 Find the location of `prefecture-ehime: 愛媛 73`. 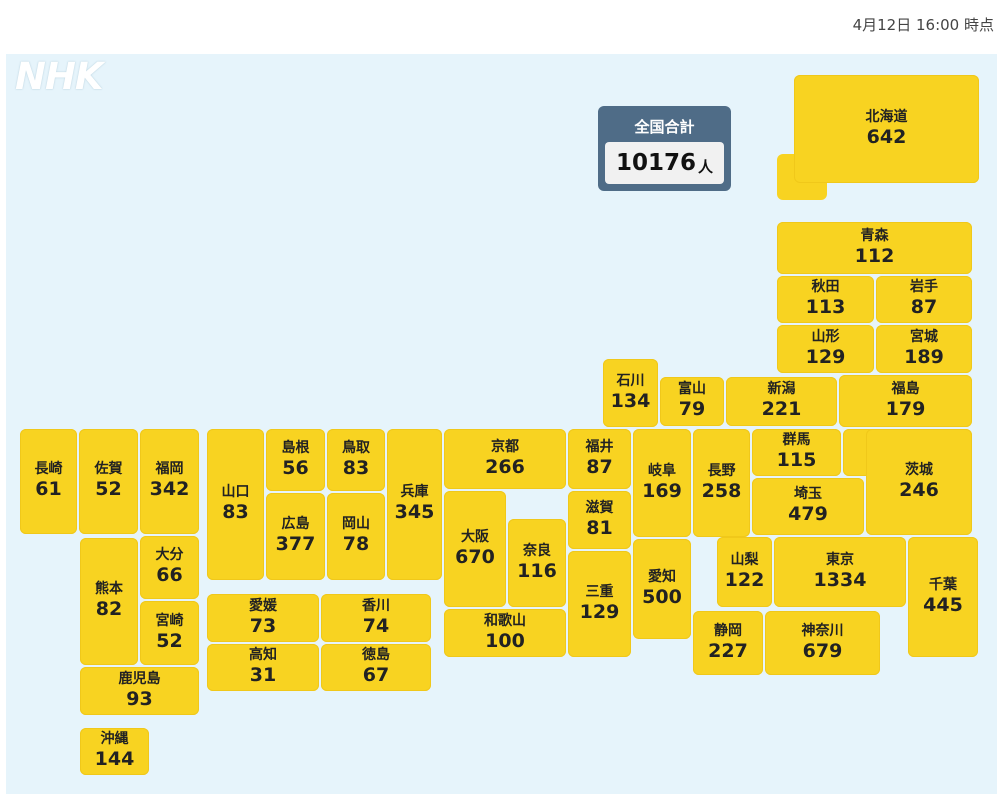

prefecture-ehime: 愛媛 73 is located at coordinates (263, 618).